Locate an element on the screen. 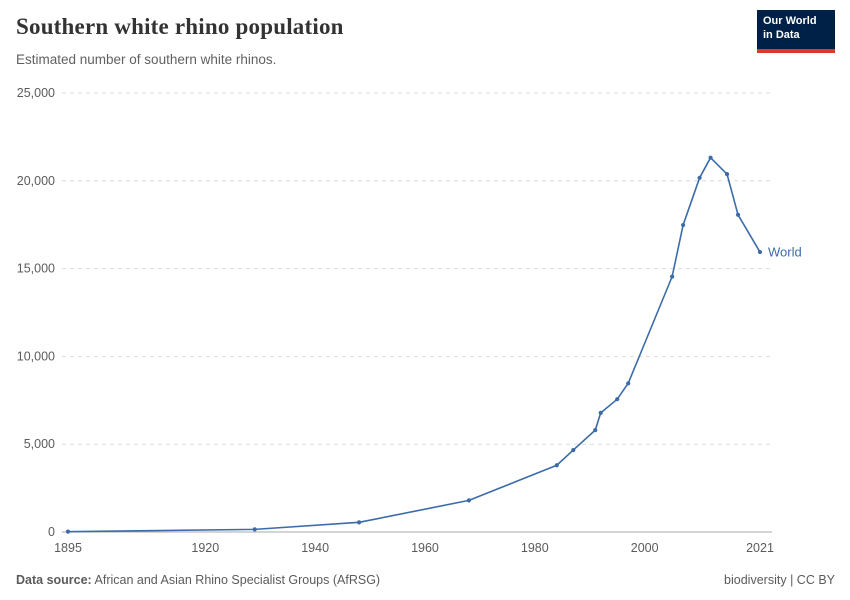  chart-title: Southern white rhino population is located at coordinates (180, 26).